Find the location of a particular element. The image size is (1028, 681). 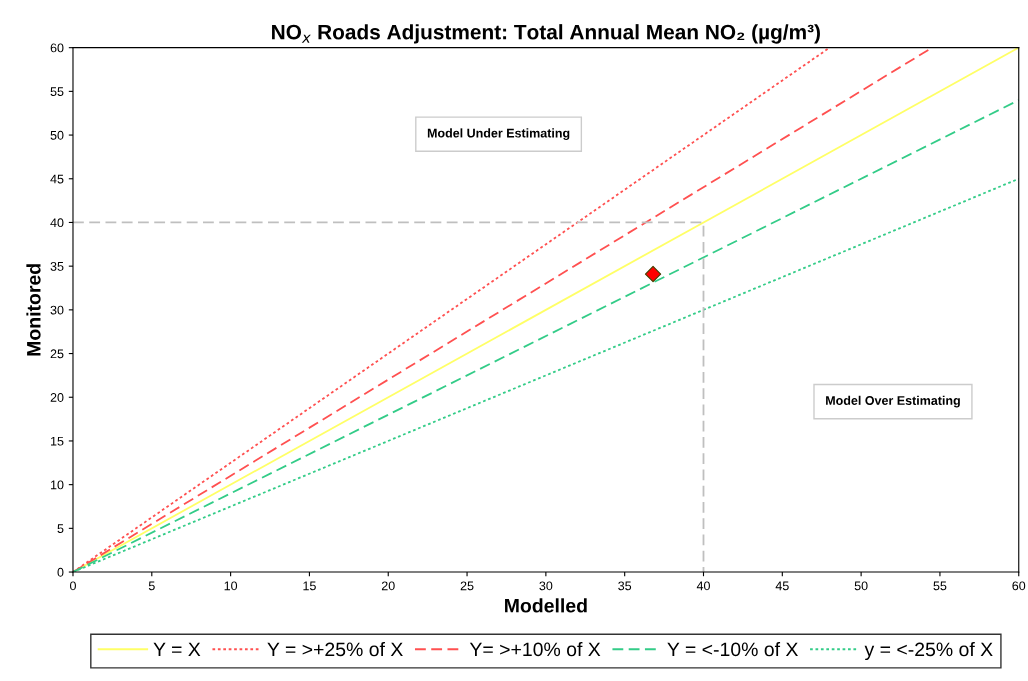

x-tick-label: 0 is located at coordinates (73, 586).